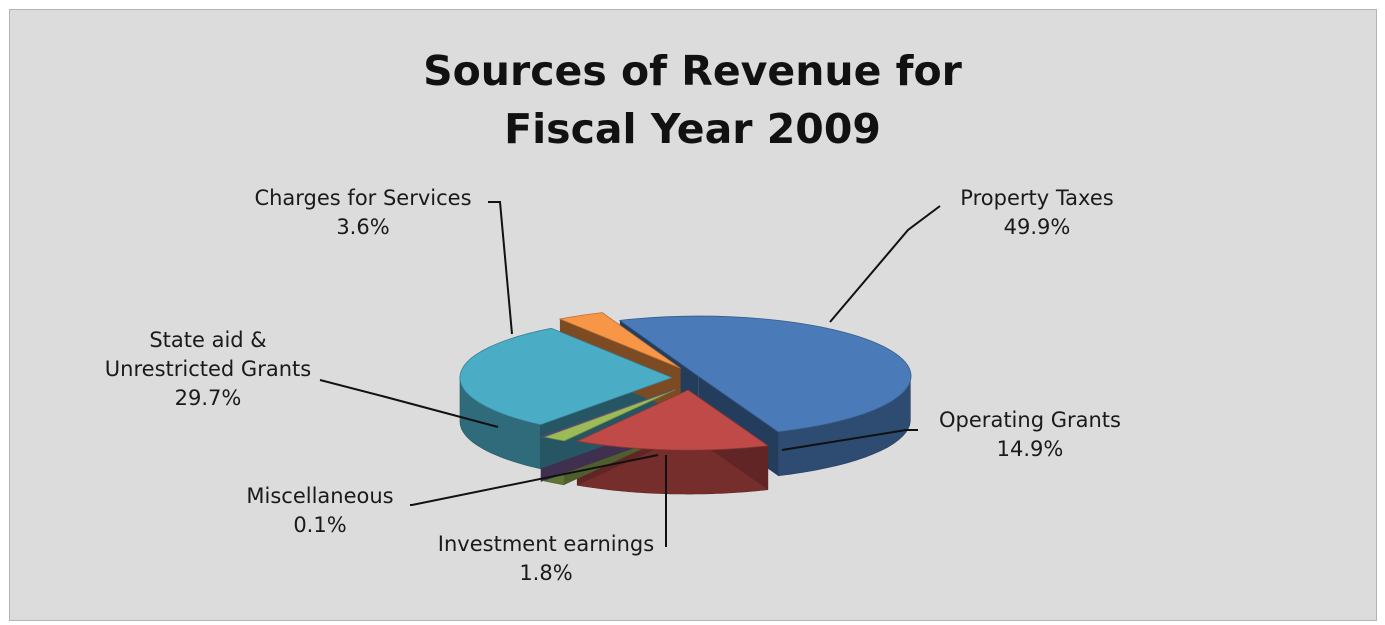 The height and width of the screenshot is (625, 1385). Describe the element at coordinates (1037, 227) in the screenshot. I see `label-property-taxes-value: 49.9%` at that location.